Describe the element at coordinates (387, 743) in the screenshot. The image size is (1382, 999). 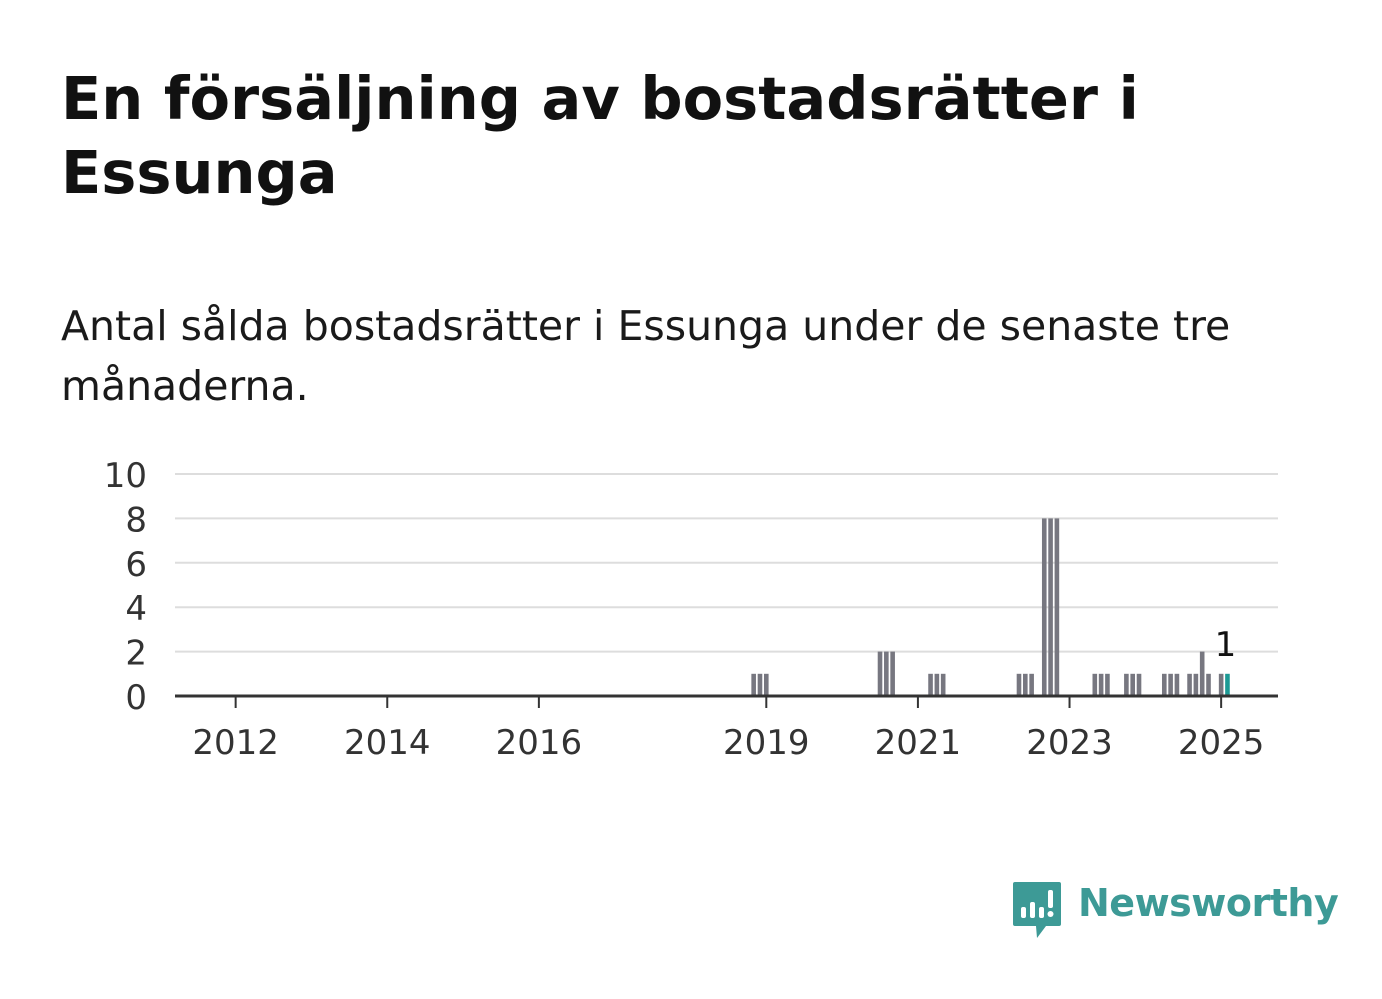
I see `x-tick-label: 2014` at that location.